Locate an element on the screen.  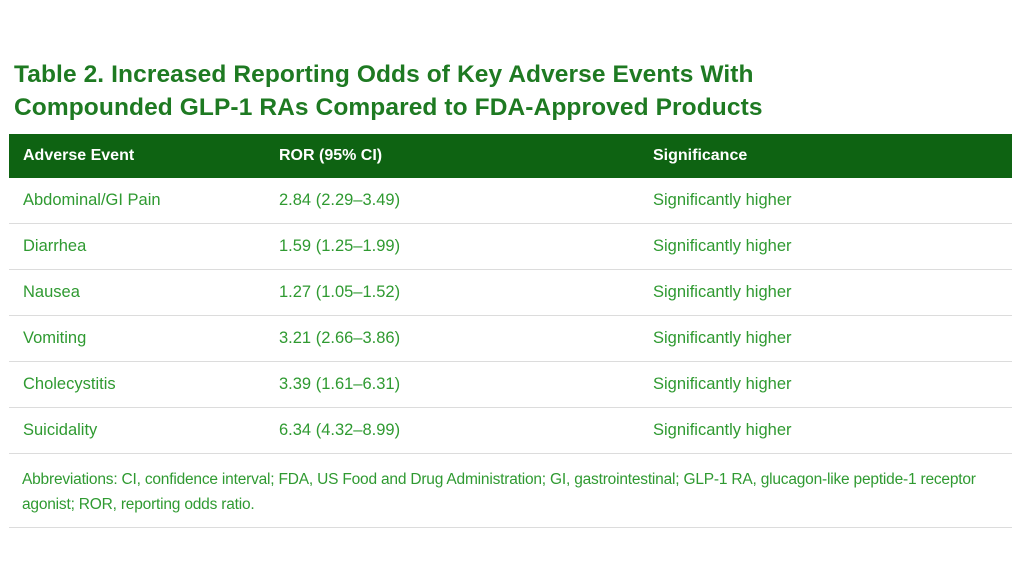
cell-adverse-event: Diarrhea is located at coordinates (144, 246).